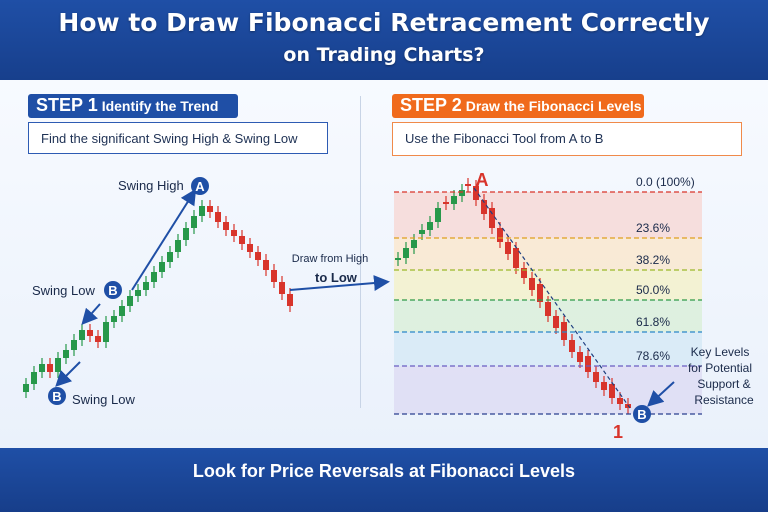  What do you see at coordinates (724, 400) in the screenshot?
I see `note-line-4: Resistance` at bounding box center [724, 400].